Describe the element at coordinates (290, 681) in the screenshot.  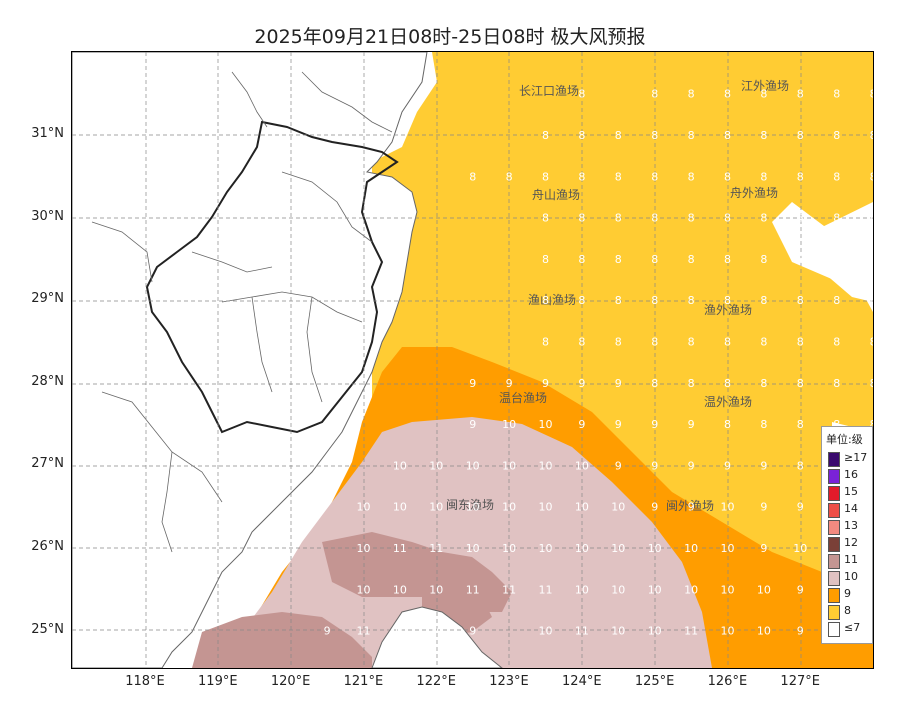
I see `longitude-label: 120°E` at that location.